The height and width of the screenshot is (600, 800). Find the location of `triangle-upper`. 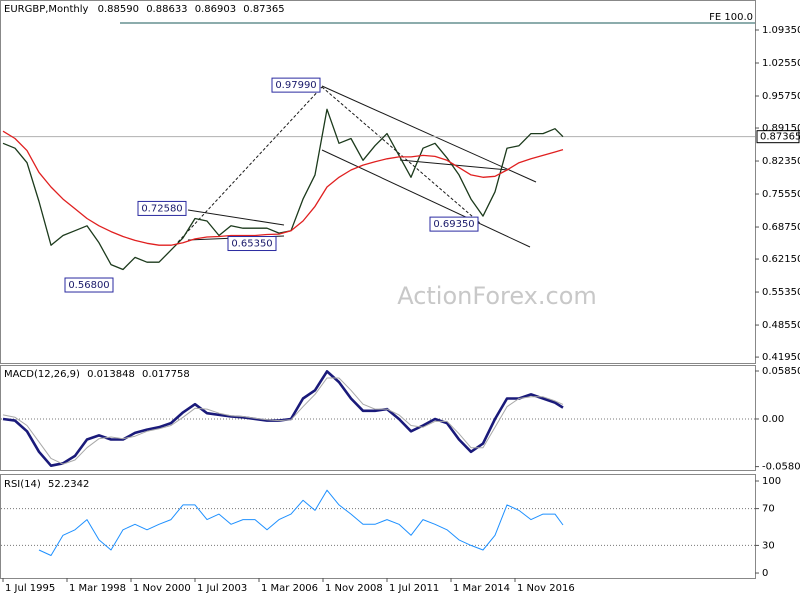

triangle-upper is located at coordinates (236, 217).